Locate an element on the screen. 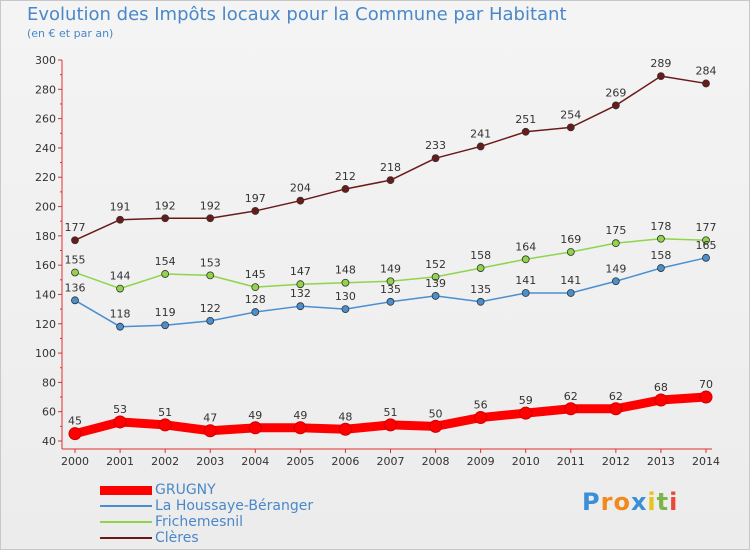 This screenshot has height=550, width=750. data-label: 158 is located at coordinates (660, 255).